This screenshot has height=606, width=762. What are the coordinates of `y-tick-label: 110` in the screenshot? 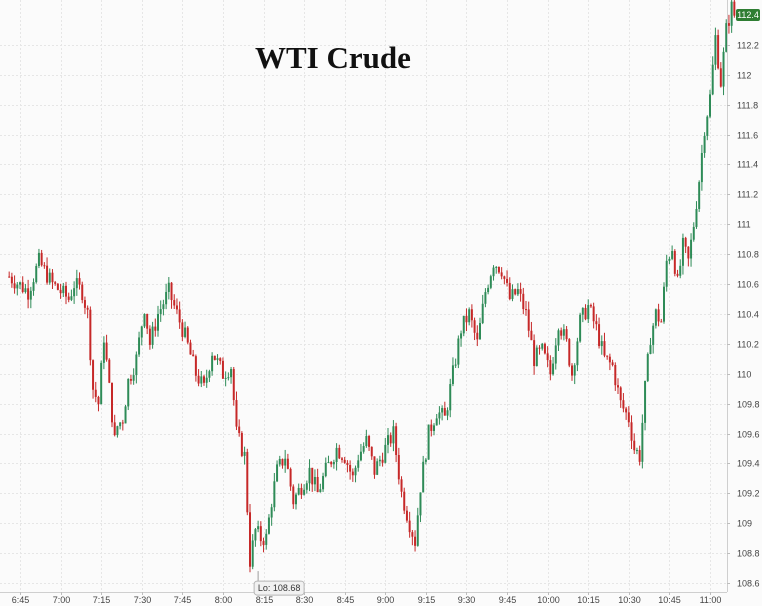 It's located at (744, 375).